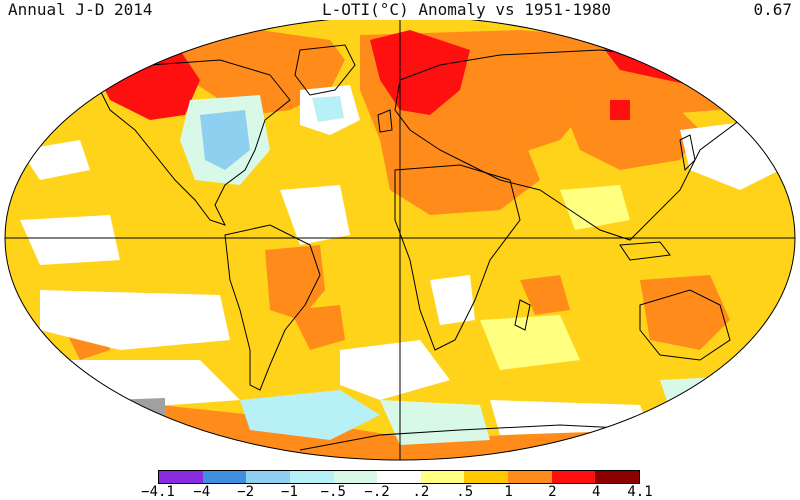  Describe the element at coordinates (377, 492) in the screenshot. I see `legend-tick-label: −.2` at that location.